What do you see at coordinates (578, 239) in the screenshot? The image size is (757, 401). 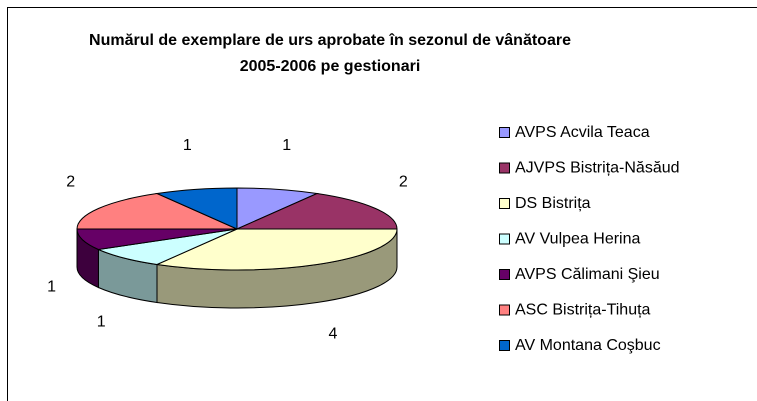 I see `legend-label: AV Vulpea Herina` at bounding box center [578, 239].